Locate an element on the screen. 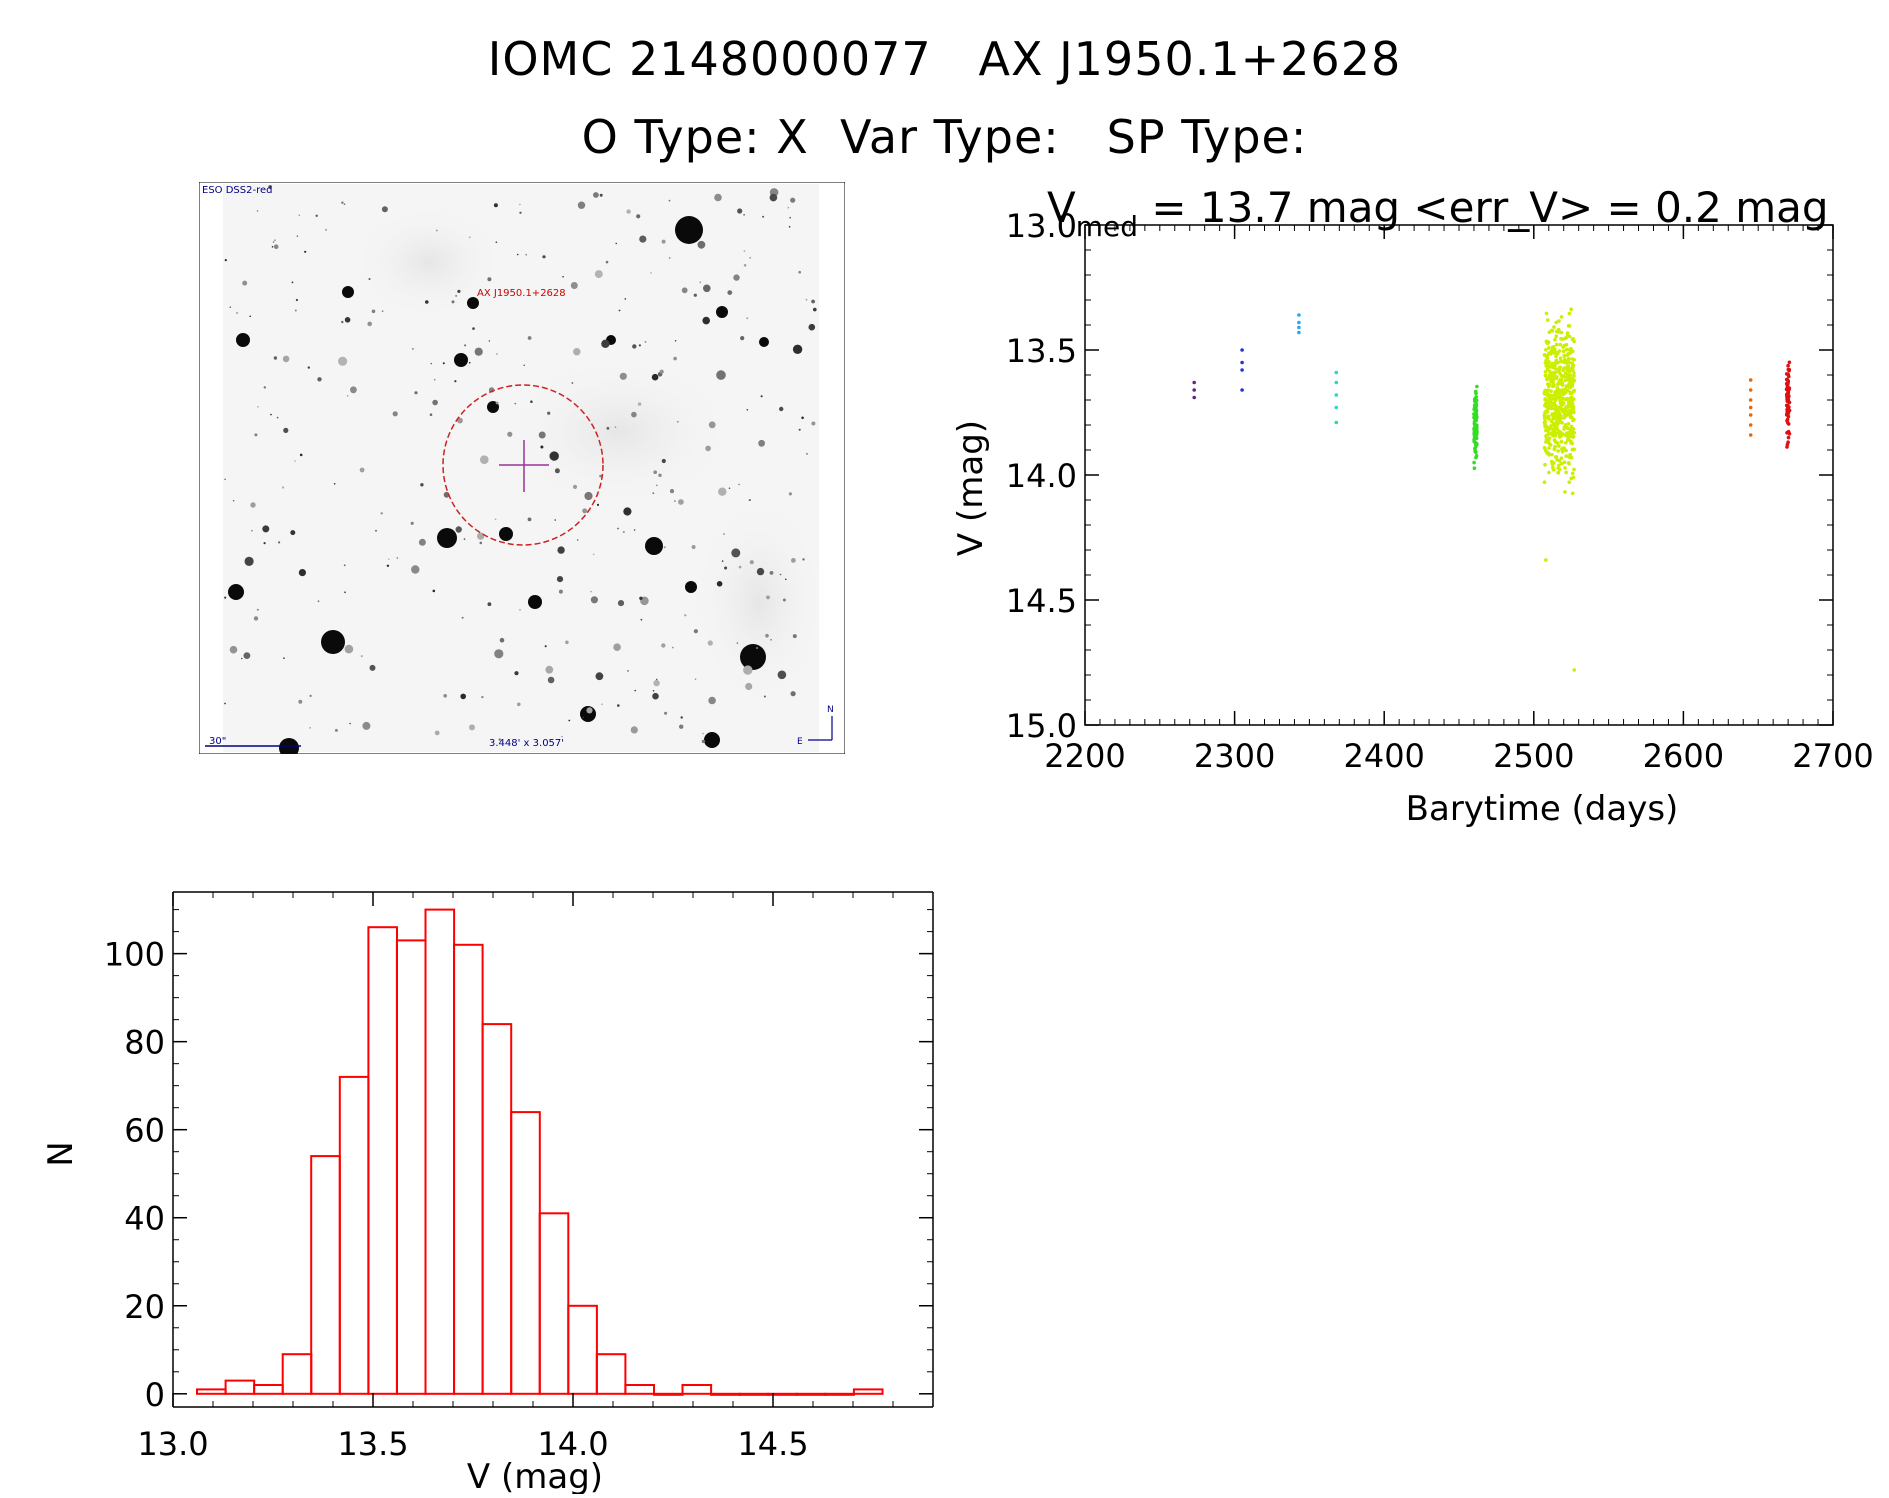 The height and width of the screenshot is (1498, 1889). lc-xtick-label: 2200 is located at coordinates (1084, 756).